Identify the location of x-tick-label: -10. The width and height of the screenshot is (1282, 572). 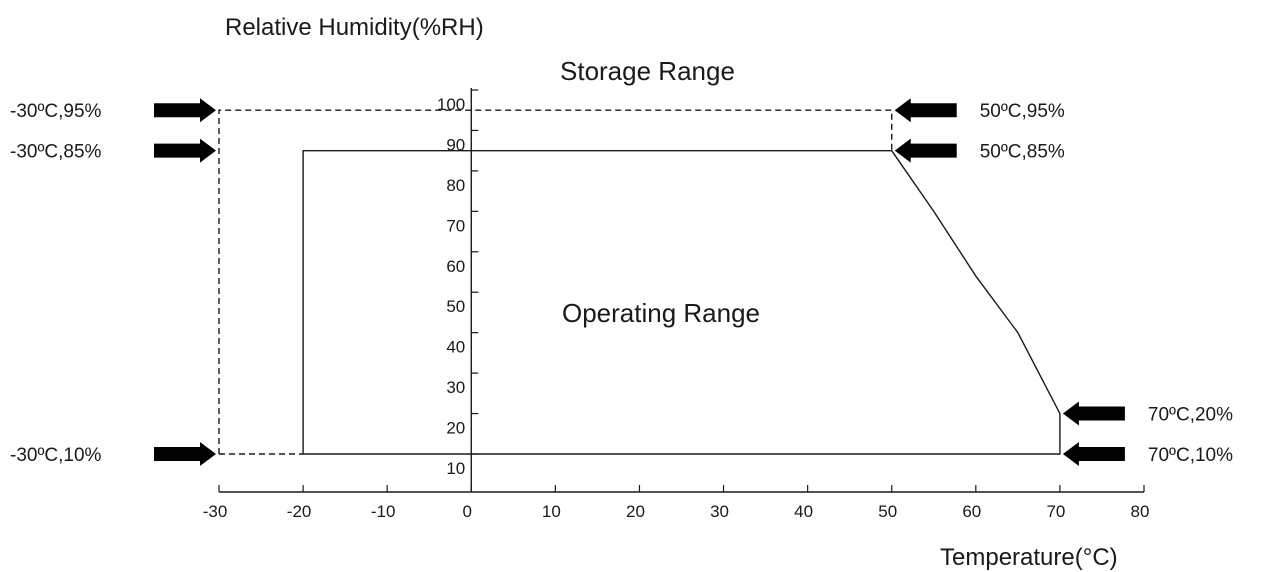
(383, 511).